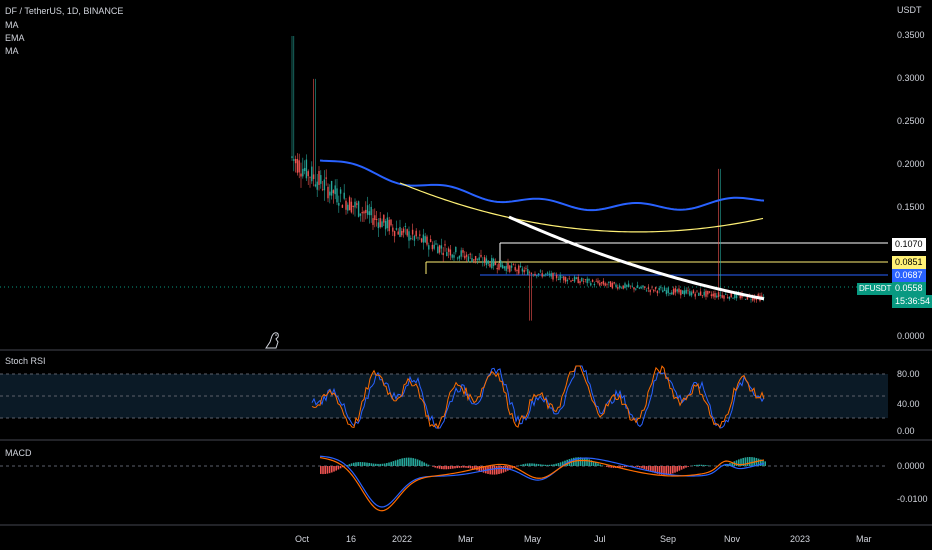 The image size is (932, 550). Describe the element at coordinates (18, 453) in the screenshot. I see `macd-label: MACD` at that location.